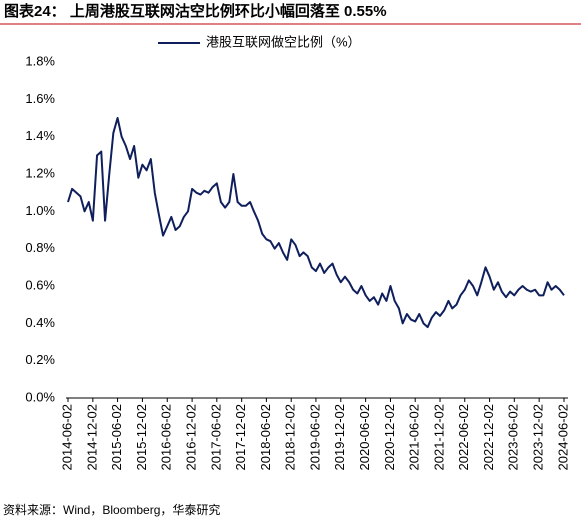  What do you see at coordinates (240, 437) in the screenshot?
I see `x-tick-label: 2017-12-02` at bounding box center [240, 437].